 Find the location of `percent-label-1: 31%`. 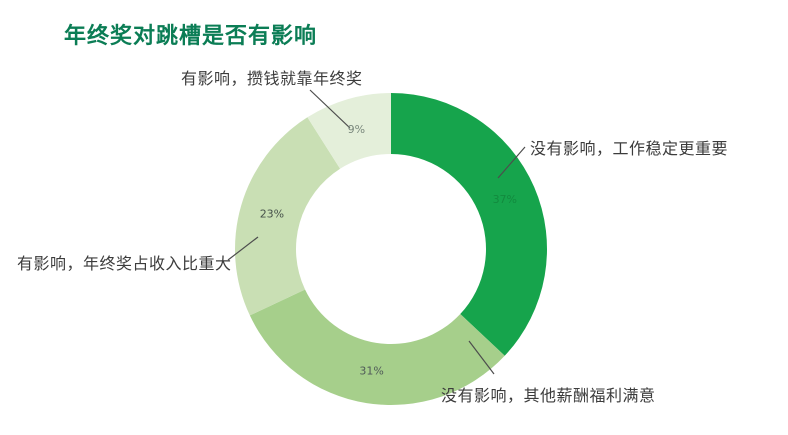

percent-label-1: 31% is located at coordinates (371, 370).